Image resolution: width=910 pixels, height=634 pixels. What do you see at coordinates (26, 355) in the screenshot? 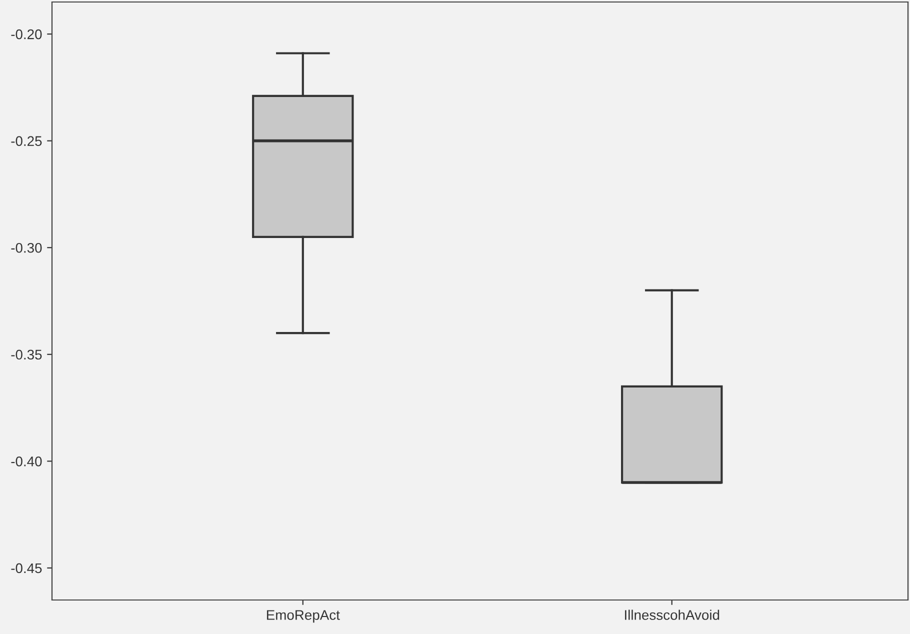
I see `y-tick-label: -0.35` at bounding box center [26, 355].